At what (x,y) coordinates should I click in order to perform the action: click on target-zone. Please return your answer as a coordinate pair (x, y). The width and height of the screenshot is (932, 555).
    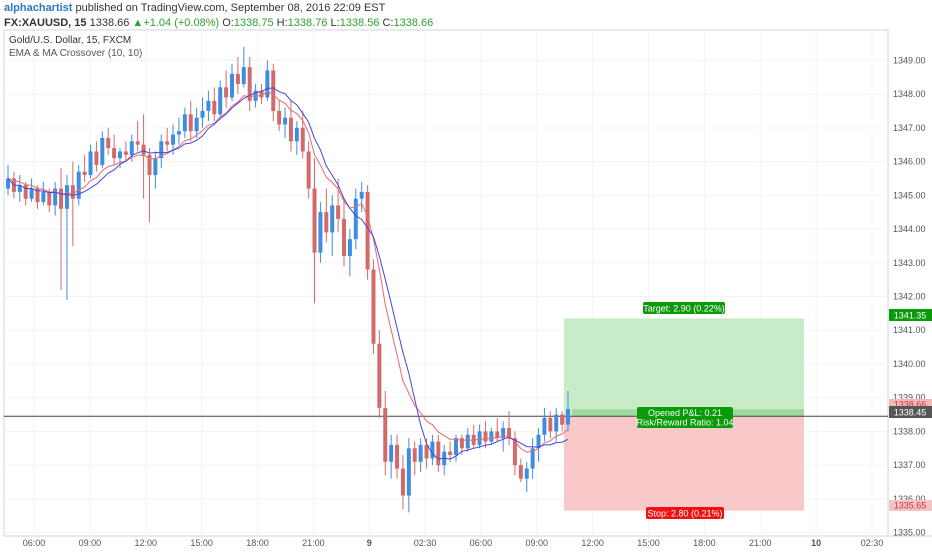
    Looking at the image, I should click on (684, 367).